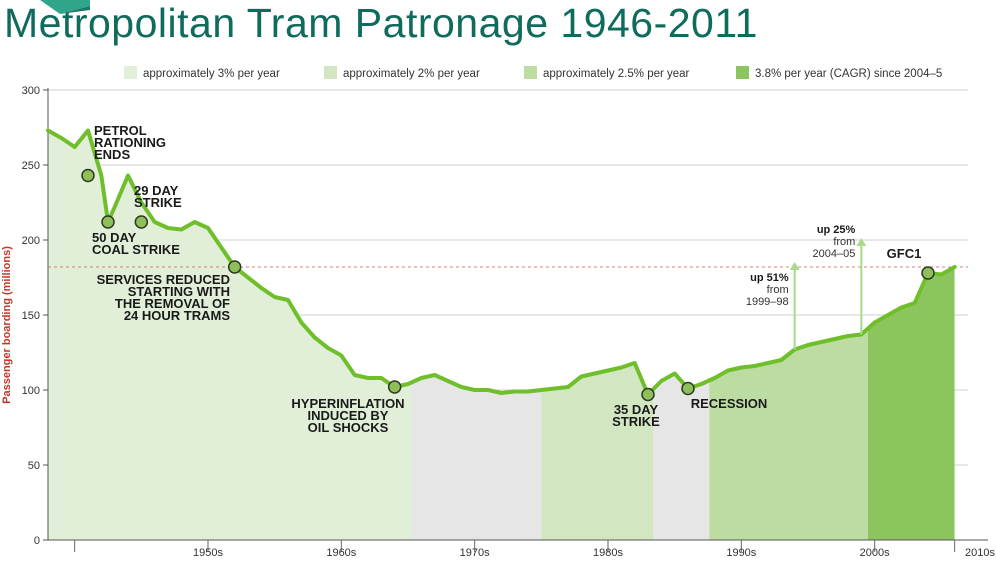 The image size is (996, 563). I want to click on x-tick-label: 1950s, so click(208, 553).